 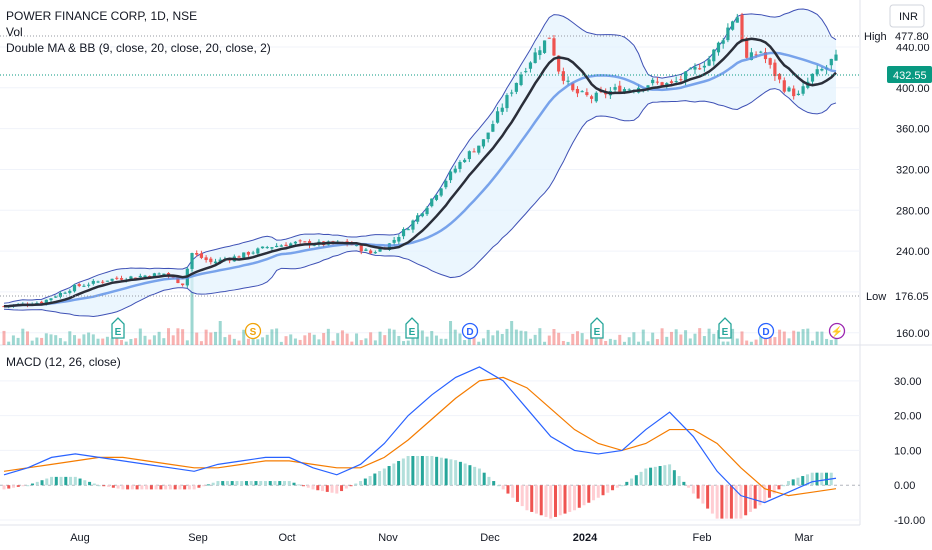 I want to click on flash-event-icon: ⚡, so click(x=837, y=331).